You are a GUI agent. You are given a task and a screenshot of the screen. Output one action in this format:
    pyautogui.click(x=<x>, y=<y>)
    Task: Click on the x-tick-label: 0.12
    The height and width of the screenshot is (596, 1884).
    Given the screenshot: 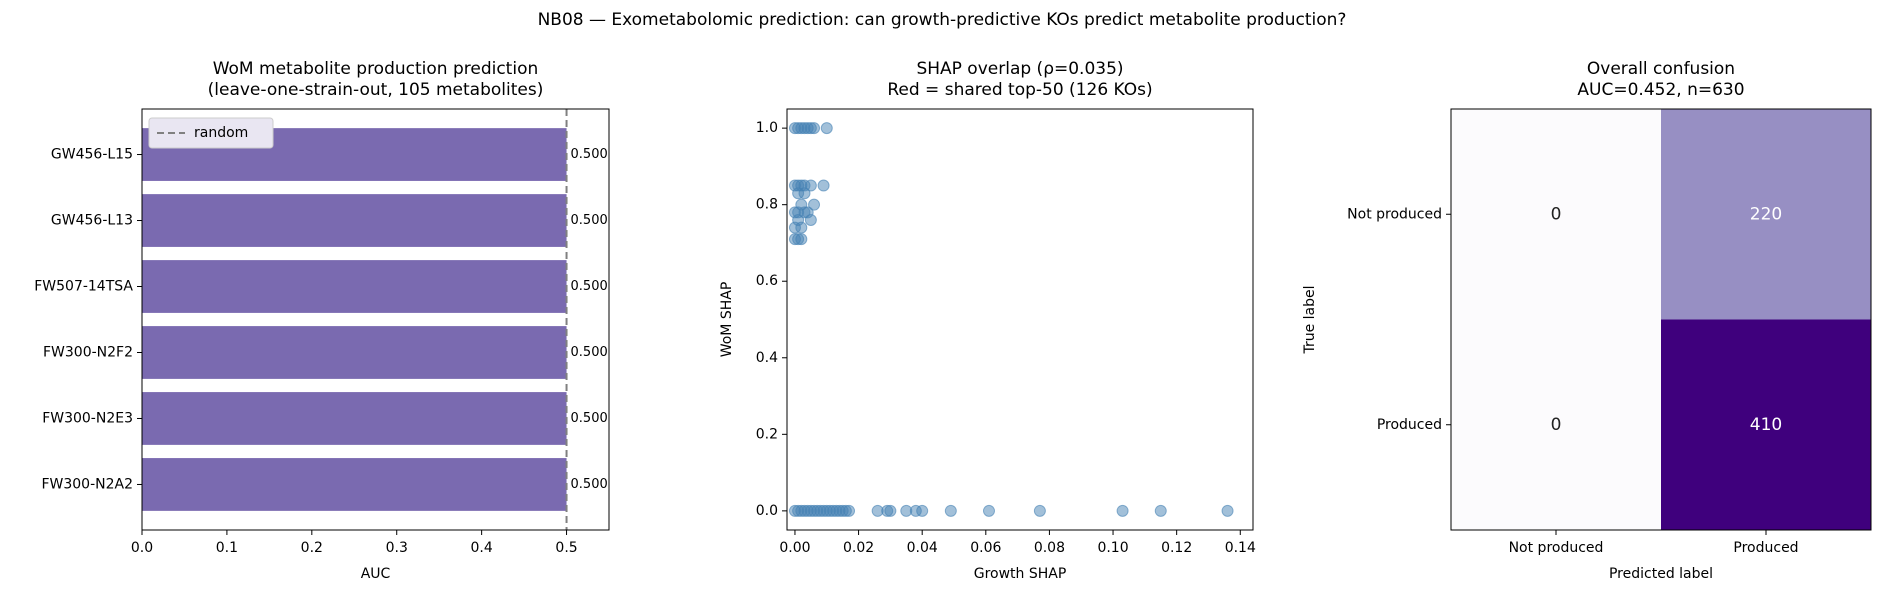 What is the action you would take?
    pyautogui.click(x=1176, y=548)
    